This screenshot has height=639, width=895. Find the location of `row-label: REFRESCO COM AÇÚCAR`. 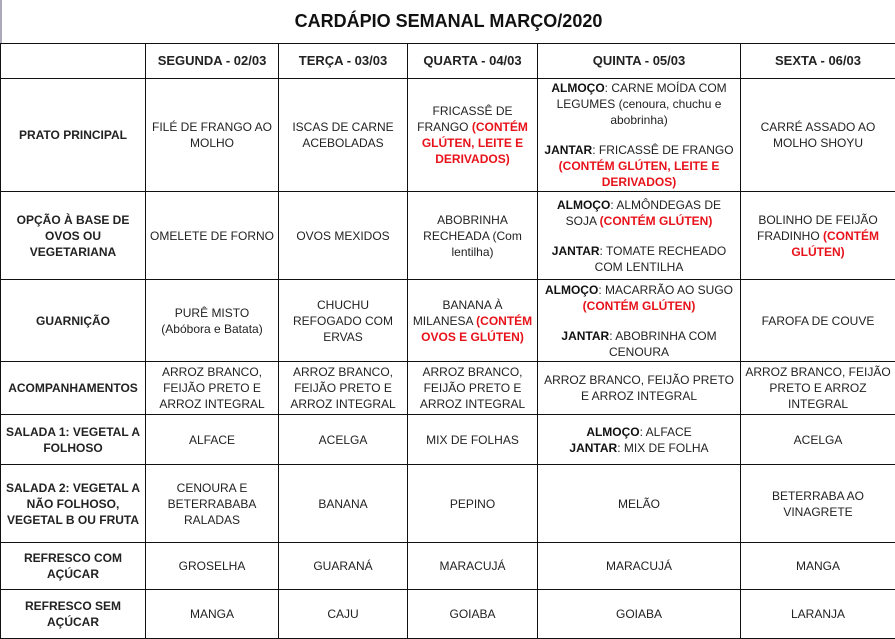

row-label: REFRESCO COM AÇÚCAR is located at coordinates (73, 566).